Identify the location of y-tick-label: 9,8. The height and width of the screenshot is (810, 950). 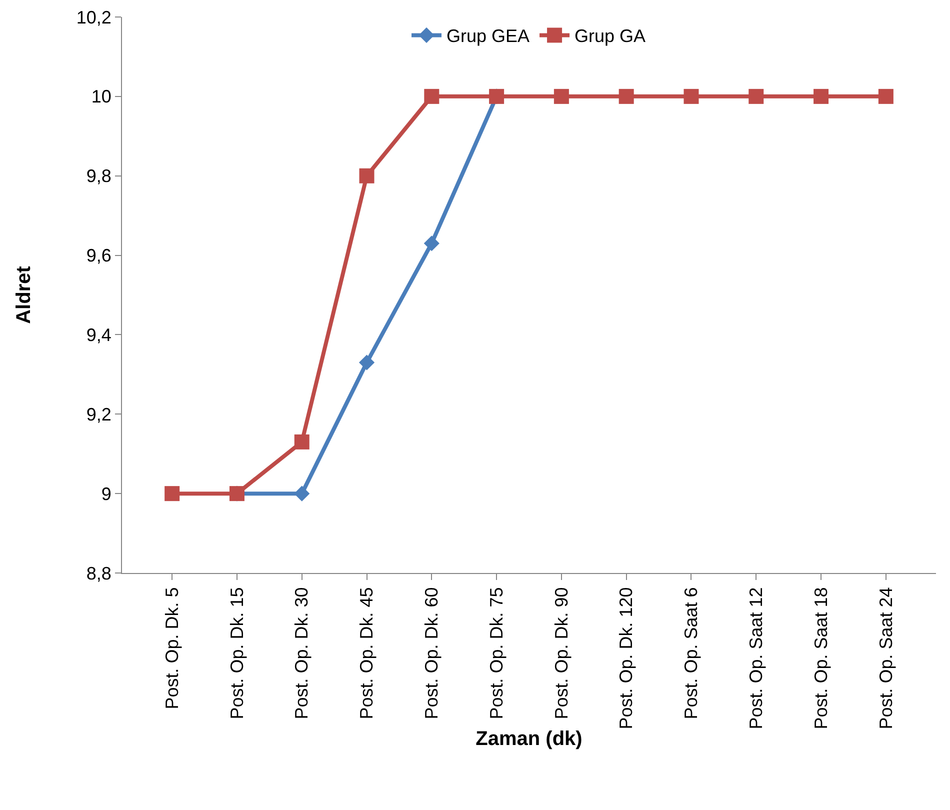
(99, 176).